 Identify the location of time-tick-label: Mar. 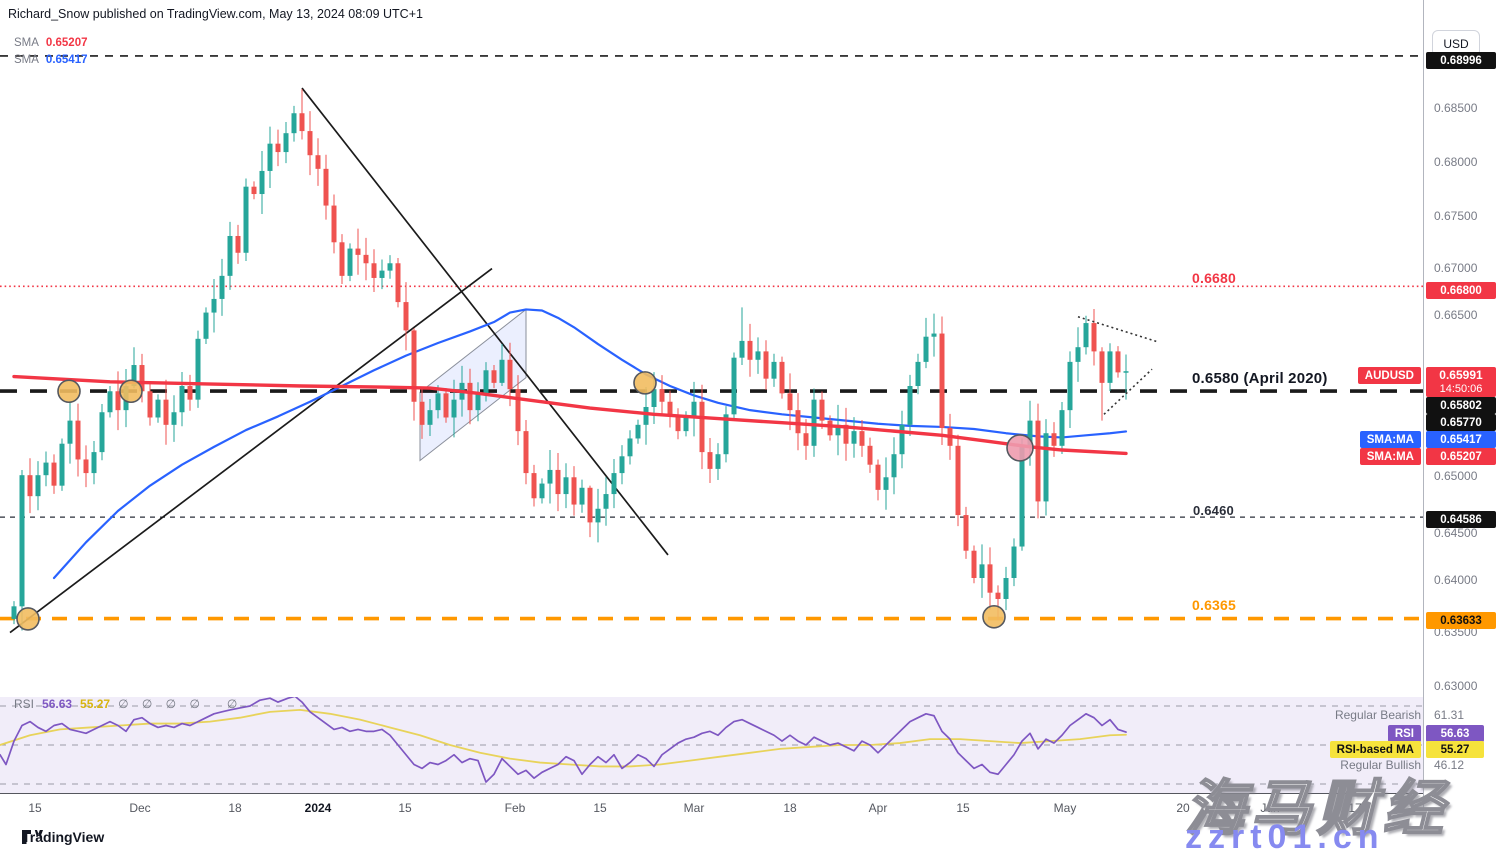
(694, 808).